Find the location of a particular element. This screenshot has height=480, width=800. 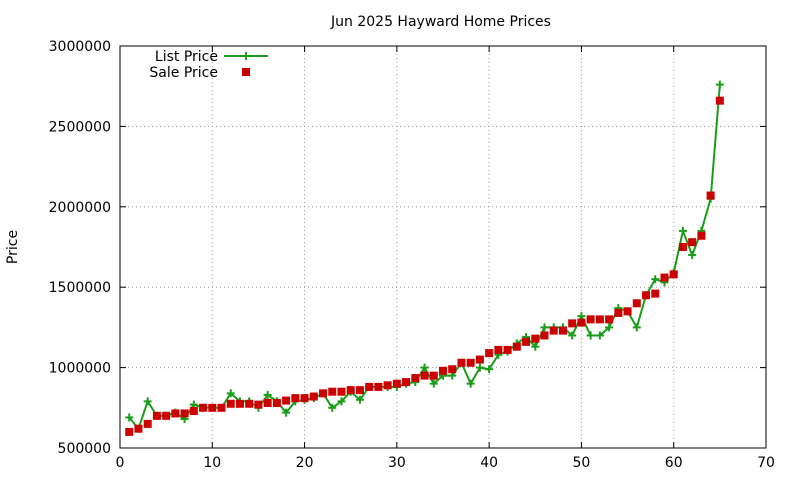

y-tick-label: 1000000 is located at coordinates (80, 369).